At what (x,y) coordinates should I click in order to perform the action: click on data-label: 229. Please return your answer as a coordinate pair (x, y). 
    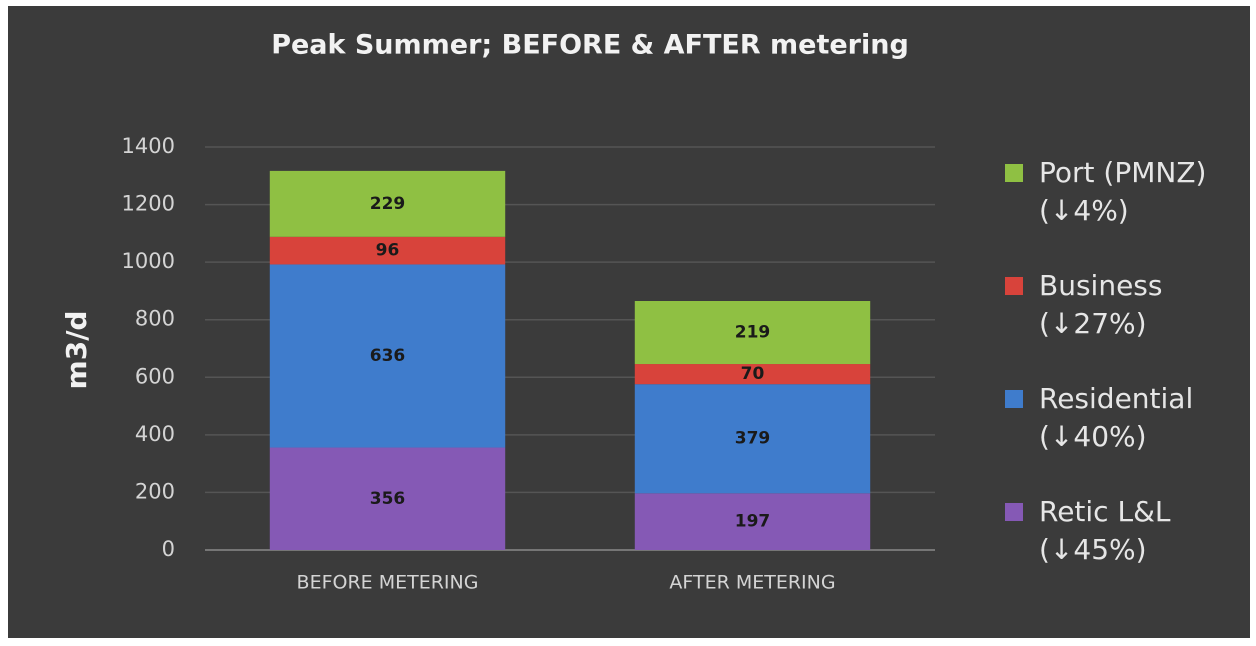
    Looking at the image, I should click on (388, 204).